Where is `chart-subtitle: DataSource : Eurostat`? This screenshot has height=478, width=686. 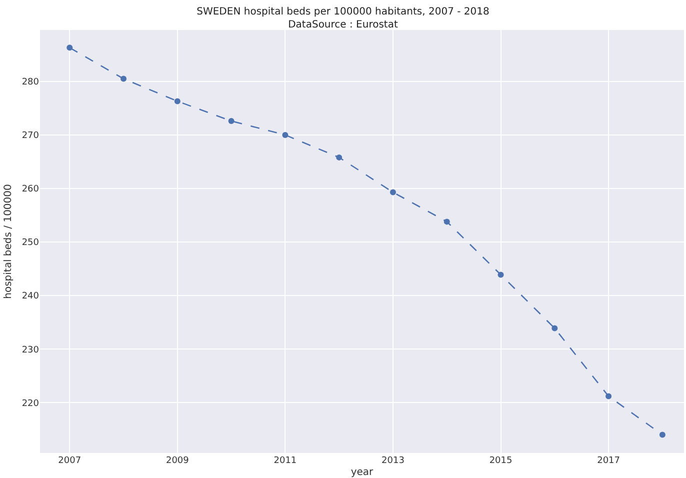
chart-subtitle: DataSource : Eurostat is located at coordinates (343, 24).